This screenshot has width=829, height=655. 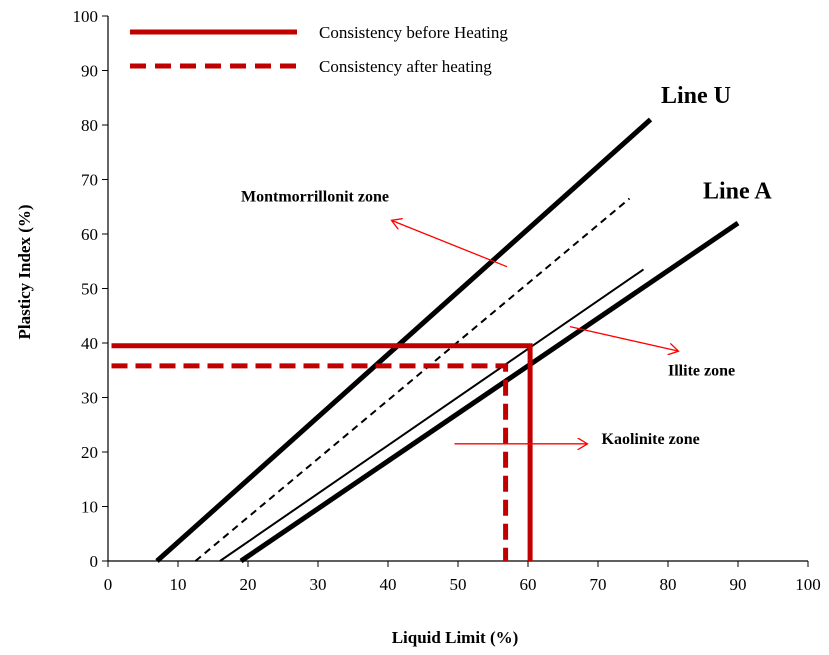 What do you see at coordinates (388, 584) in the screenshot?
I see `x-tick-label: 40` at bounding box center [388, 584].